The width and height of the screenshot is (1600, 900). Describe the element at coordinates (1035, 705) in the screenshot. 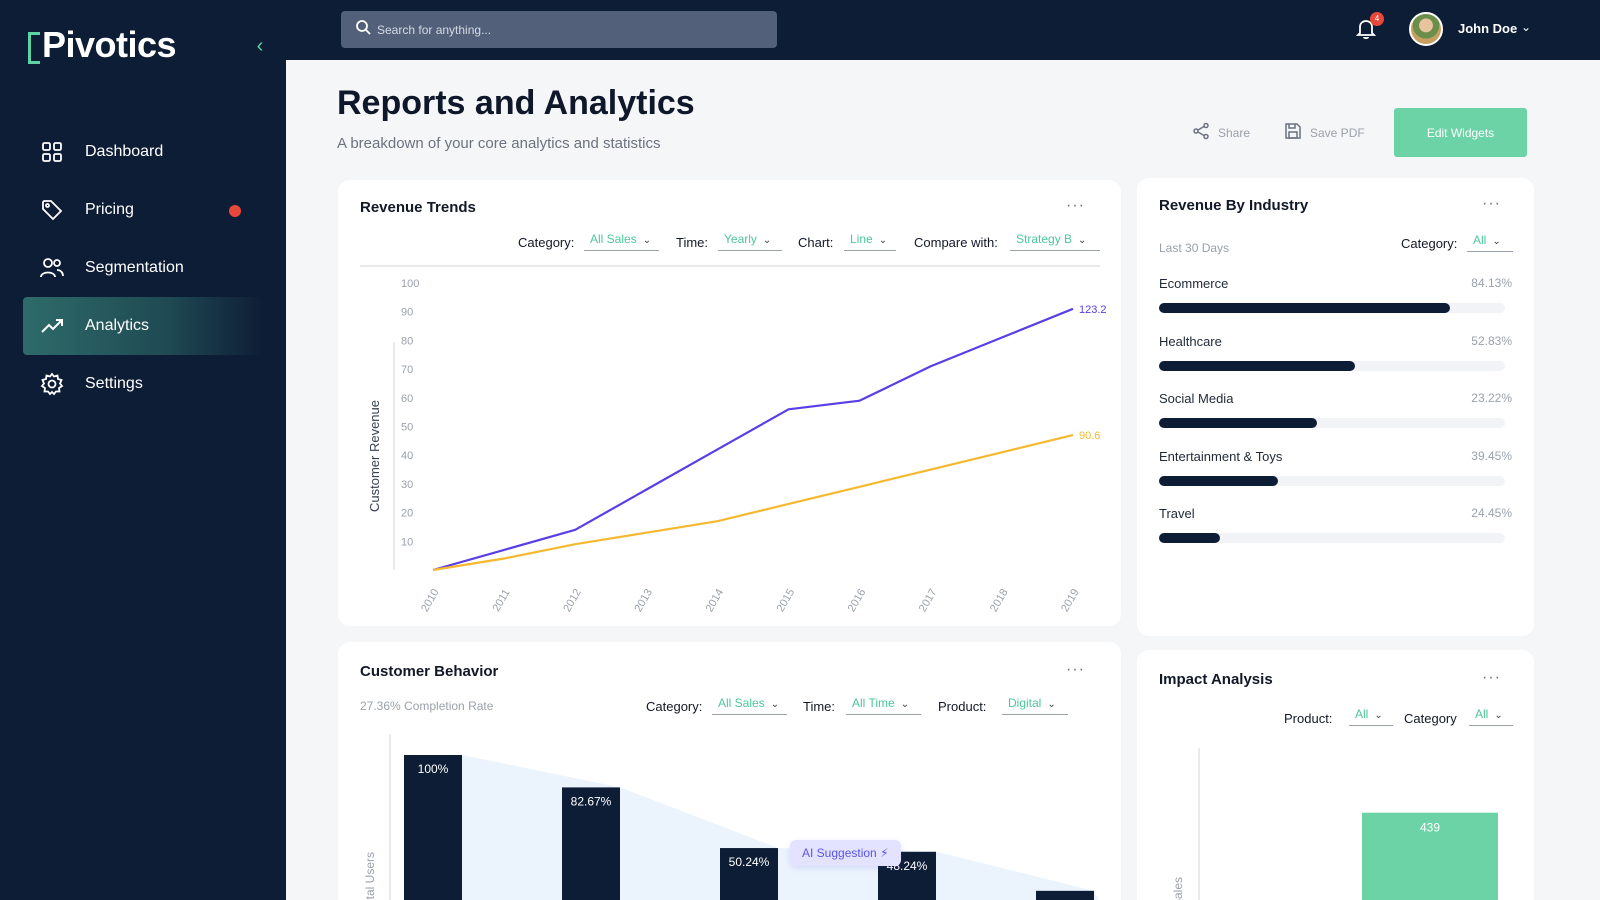

I see `product-select: Digital ⌄` at that location.